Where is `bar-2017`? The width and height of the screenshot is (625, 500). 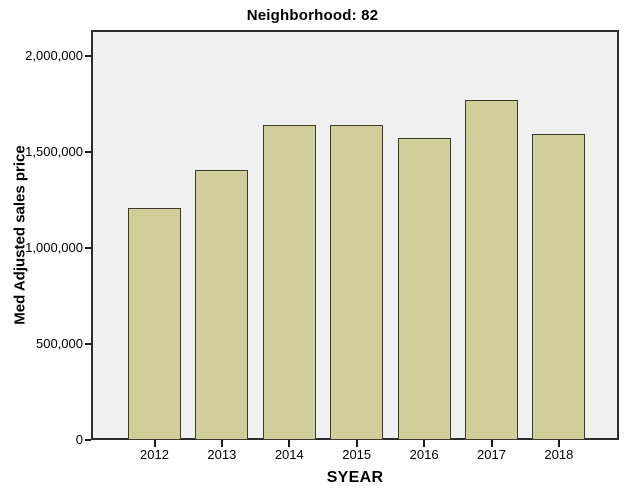 bar-2017 is located at coordinates (491, 270).